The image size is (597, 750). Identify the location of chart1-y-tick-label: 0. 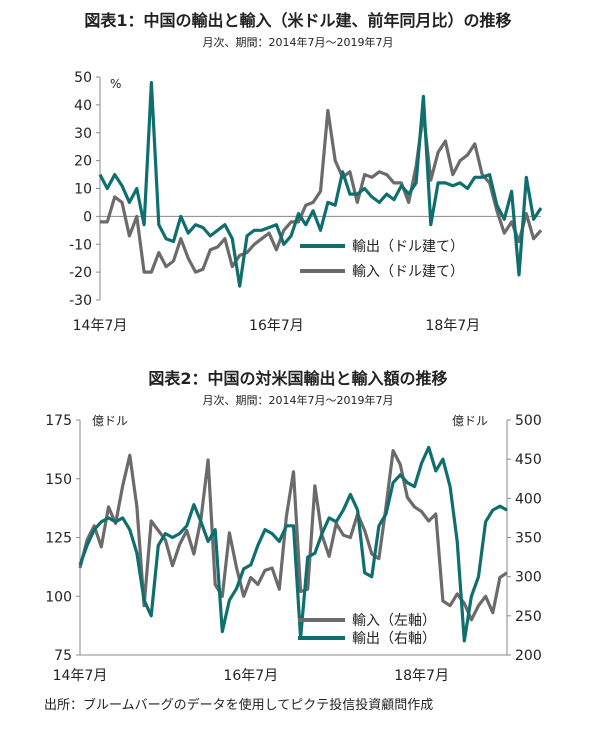
(87, 217).